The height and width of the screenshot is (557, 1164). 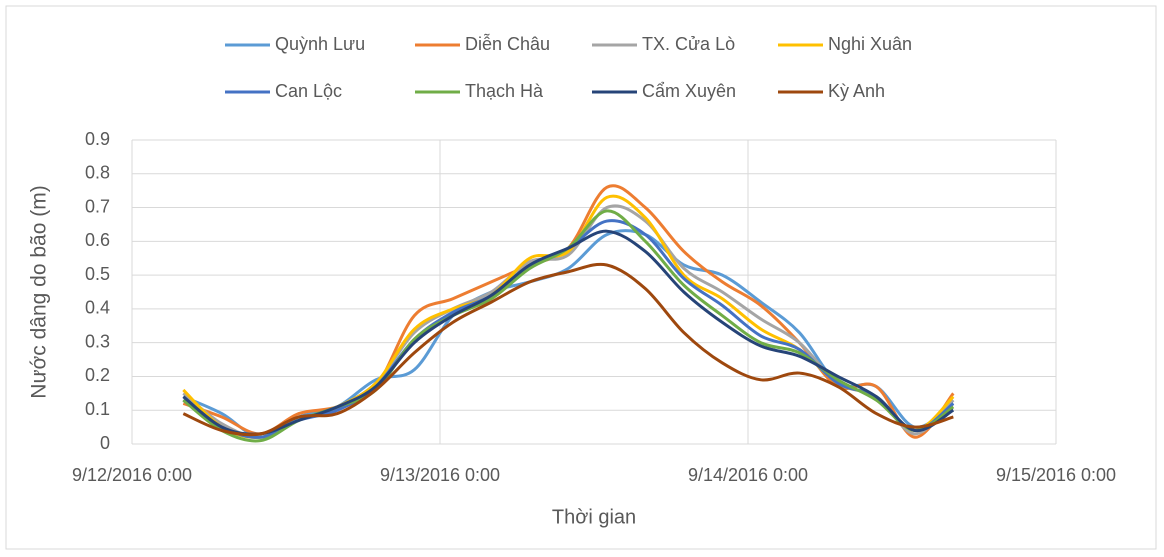 What do you see at coordinates (97, 206) in the screenshot?
I see `y-tick-label: 0.7` at bounding box center [97, 206].